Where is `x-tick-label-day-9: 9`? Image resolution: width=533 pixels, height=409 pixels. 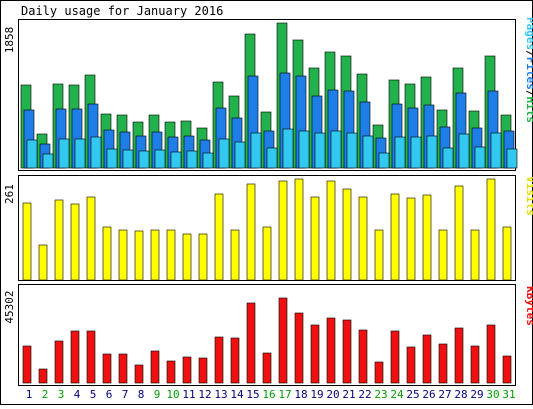
x-tick-label-day-9: 9 is located at coordinates (157, 394).